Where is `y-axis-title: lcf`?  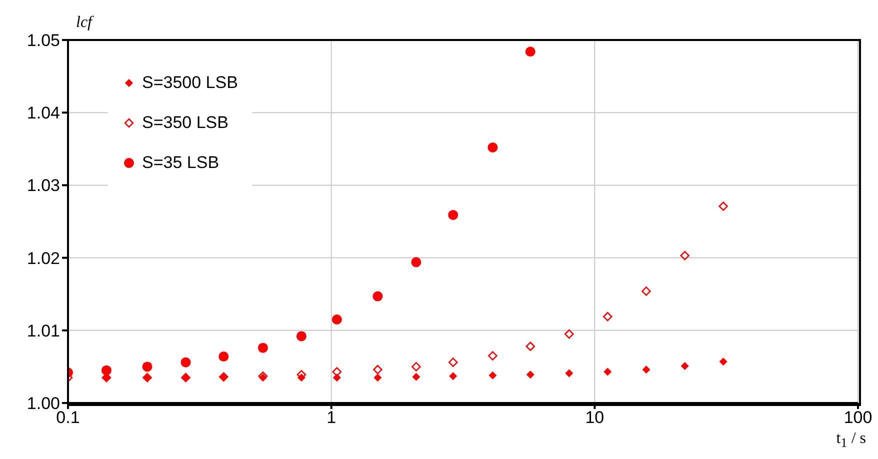
y-axis-title: lcf is located at coordinates (84, 23).